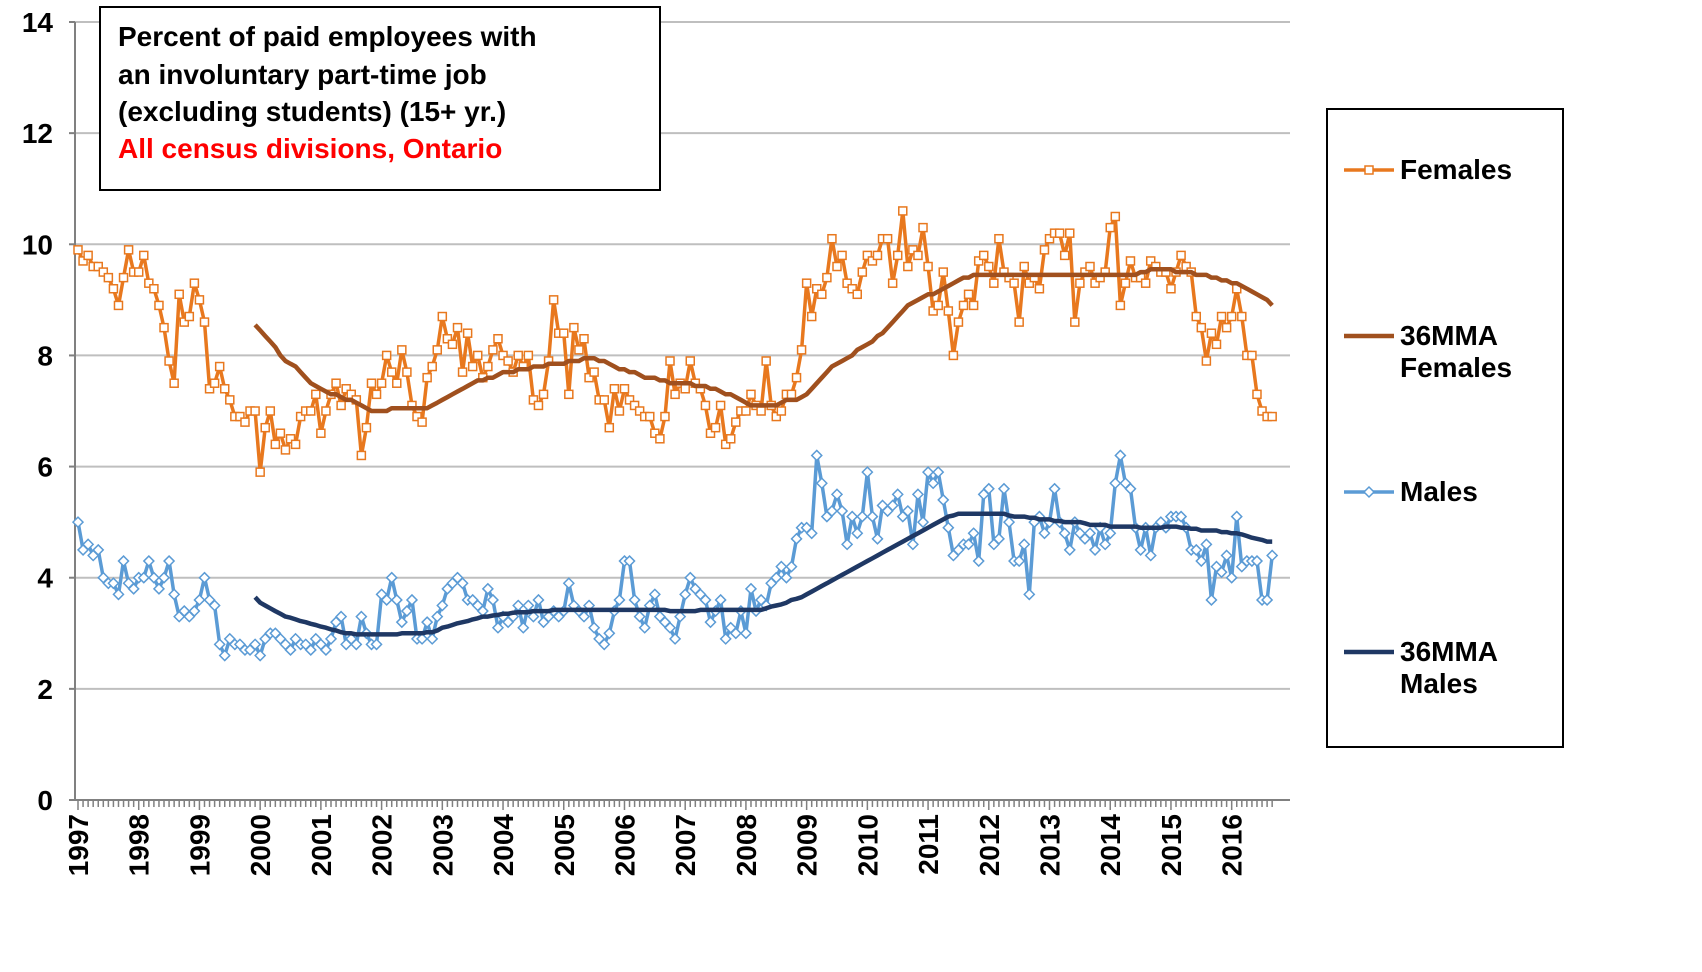 Image resolution: width=1702 pixels, height=972 pixels. Describe the element at coordinates (564, 845) in the screenshot. I see `x-tick-label: 2005` at that location.